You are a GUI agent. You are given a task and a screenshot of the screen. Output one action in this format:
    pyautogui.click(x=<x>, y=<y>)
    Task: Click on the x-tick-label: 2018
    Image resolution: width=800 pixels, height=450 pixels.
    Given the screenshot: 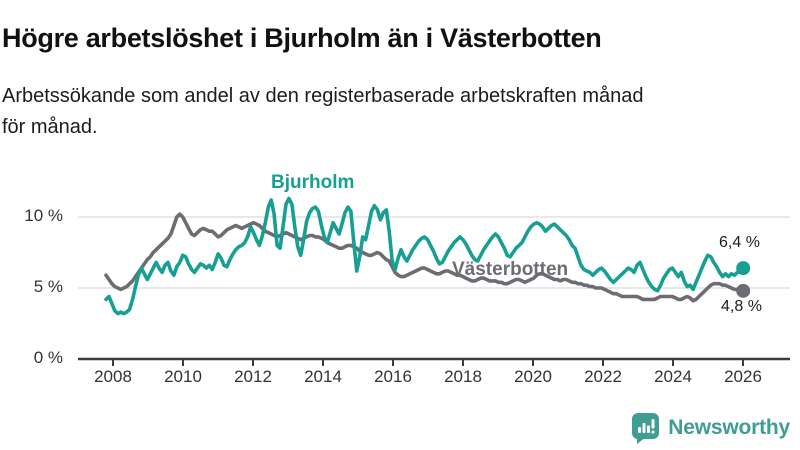 What is the action you would take?
    pyautogui.click(x=463, y=376)
    